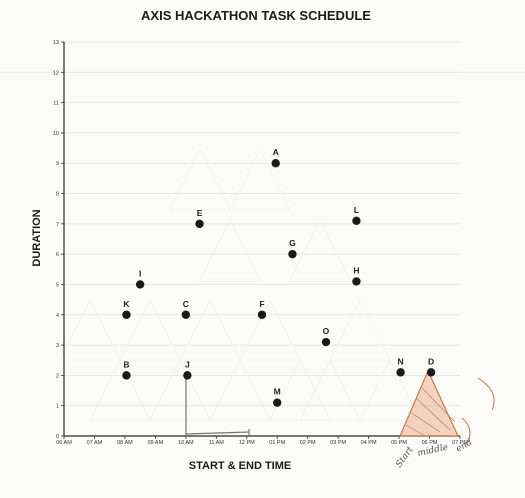 Image resolution: width=525 pixels, height=498 pixels. What do you see at coordinates (460, 443) in the screenshot?
I see `x-tick-label: 07 PM` at bounding box center [460, 443].